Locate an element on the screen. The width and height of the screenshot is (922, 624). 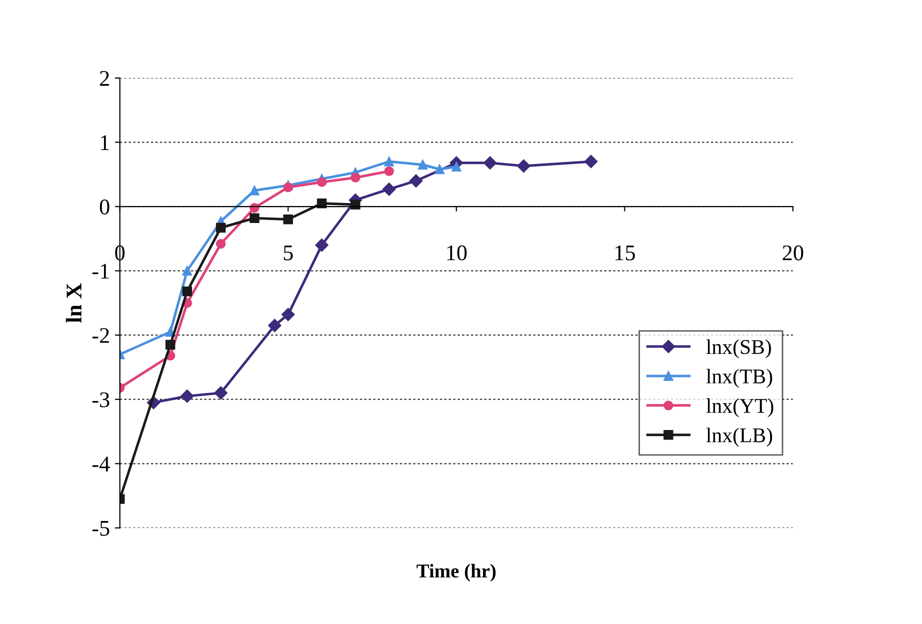
y-tick-label: -4 is located at coordinates (101, 464).